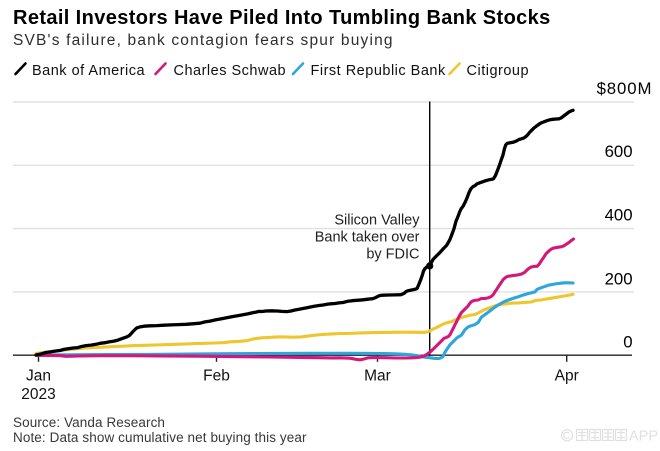 Image resolution: width=660 pixels, height=451 pixels. I want to click on svg-text: 200, so click(619, 278).